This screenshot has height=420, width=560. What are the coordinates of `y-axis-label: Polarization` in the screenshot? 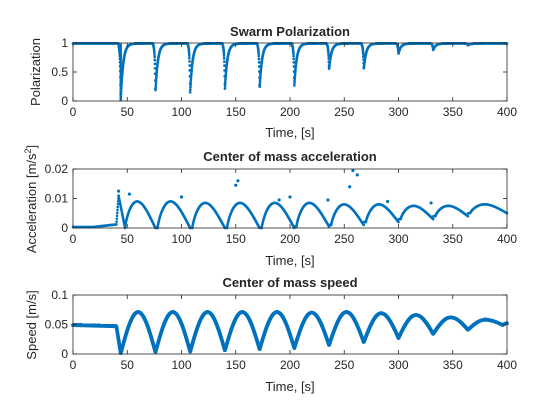 It's located at (35, 72).